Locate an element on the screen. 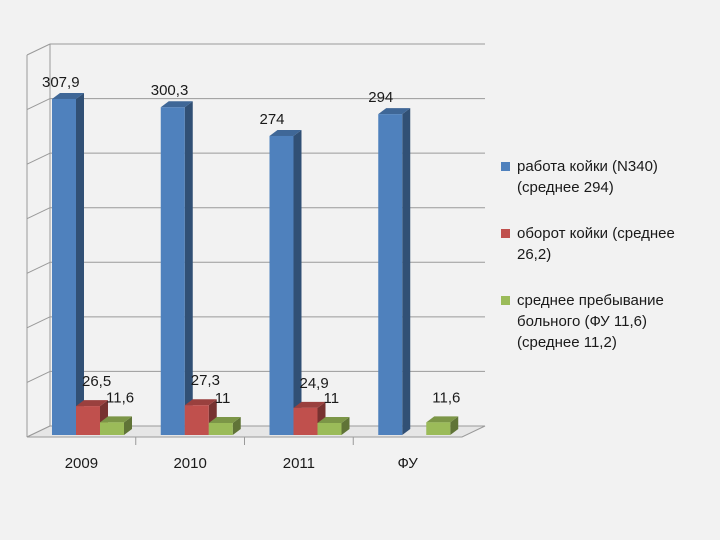 The image size is (720, 540). legend-label: среднее пребывание is located at coordinates (590, 300).